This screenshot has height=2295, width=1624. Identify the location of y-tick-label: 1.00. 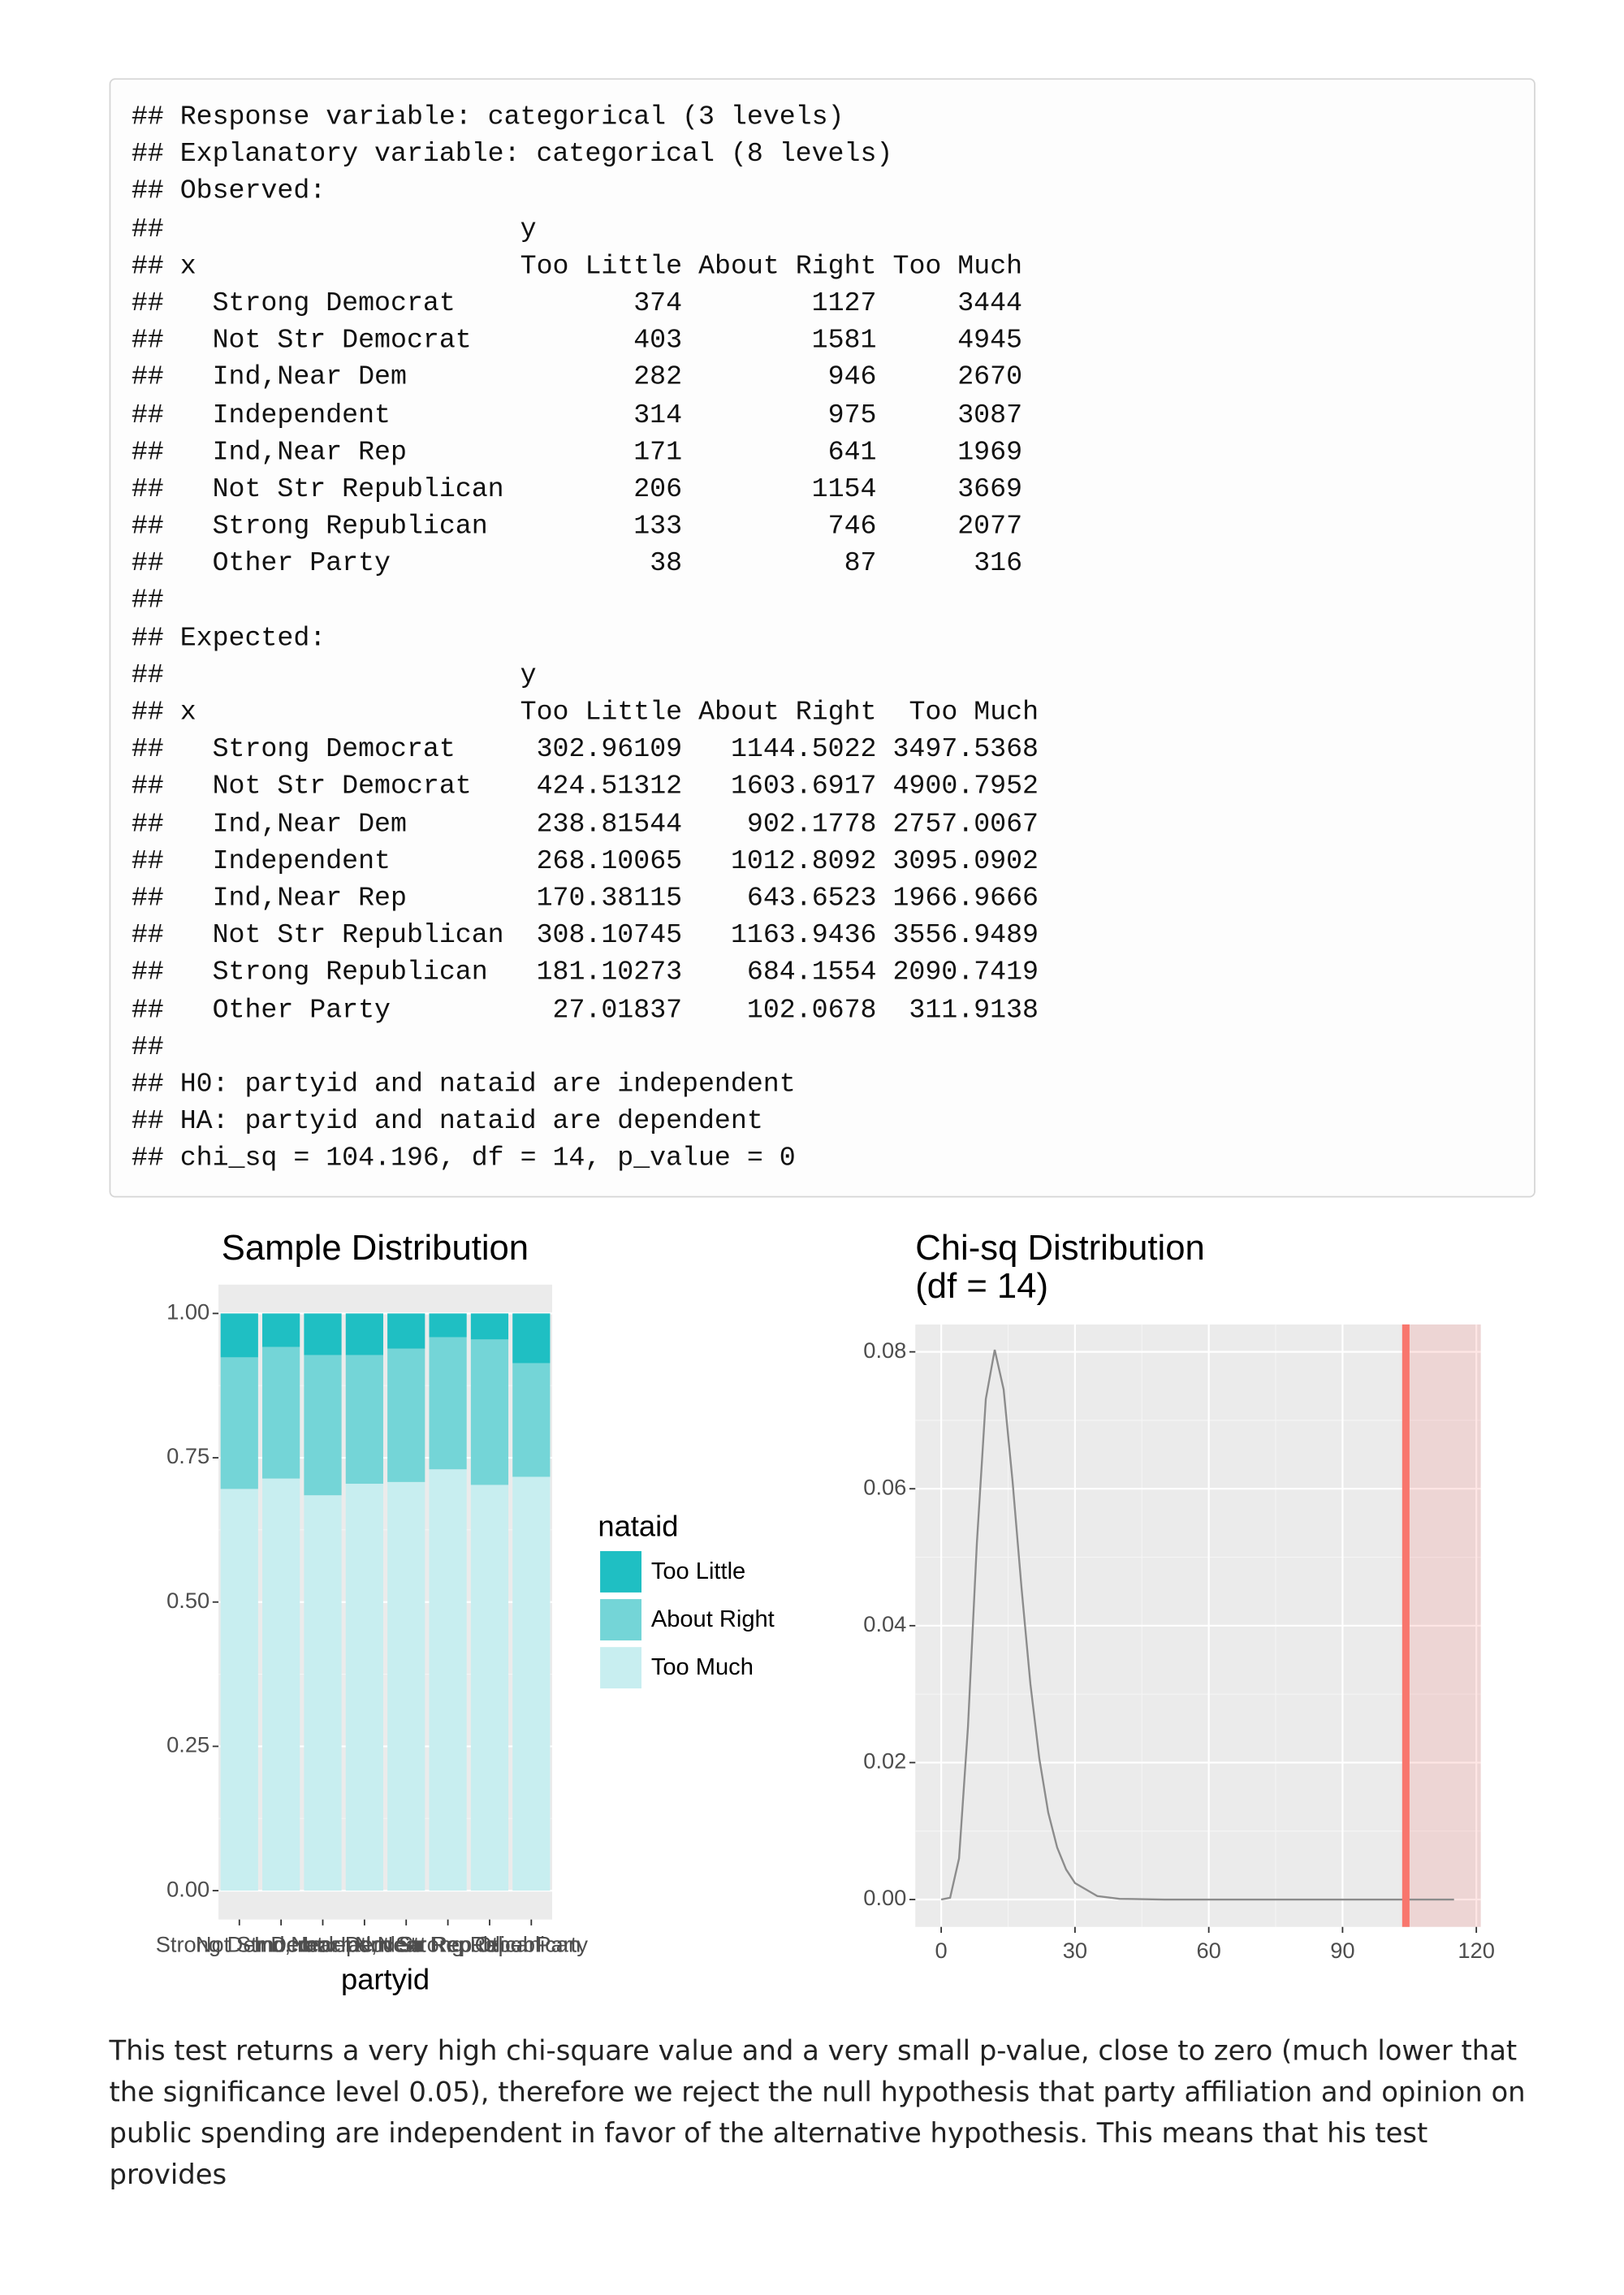
(188, 1312).